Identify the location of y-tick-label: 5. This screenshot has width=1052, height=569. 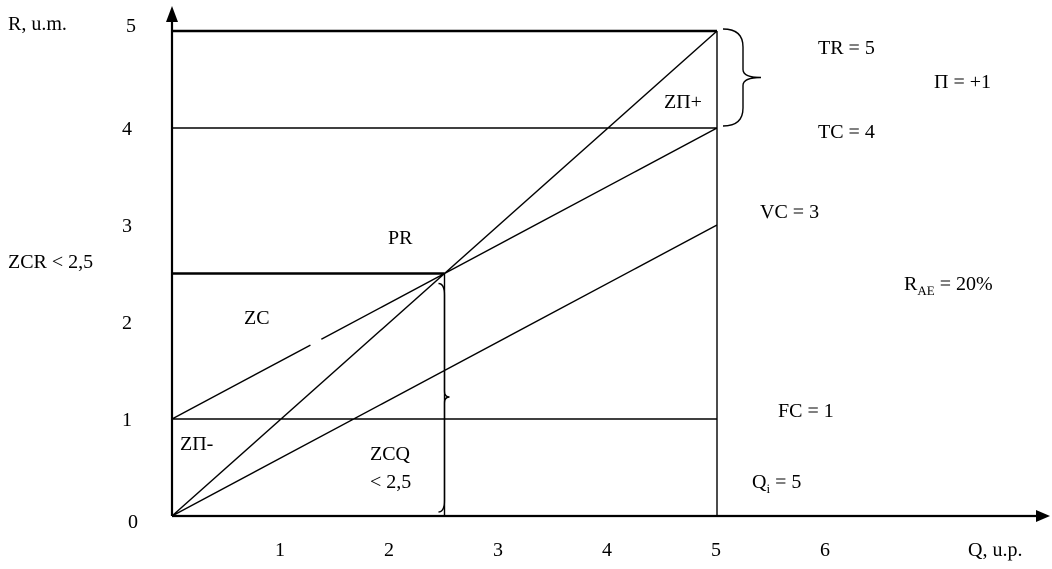
(131, 26).